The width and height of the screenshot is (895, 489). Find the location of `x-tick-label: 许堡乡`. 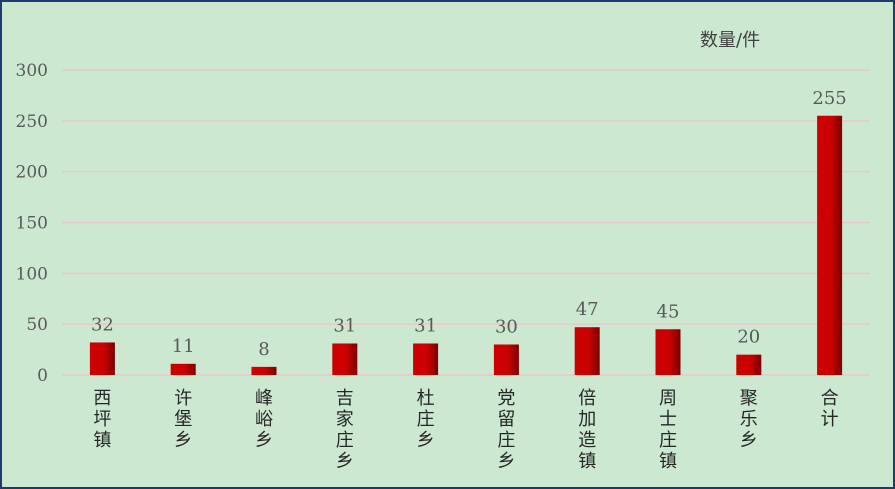

x-tick-label: 许堡乡 is located at coordinates (183, 419).